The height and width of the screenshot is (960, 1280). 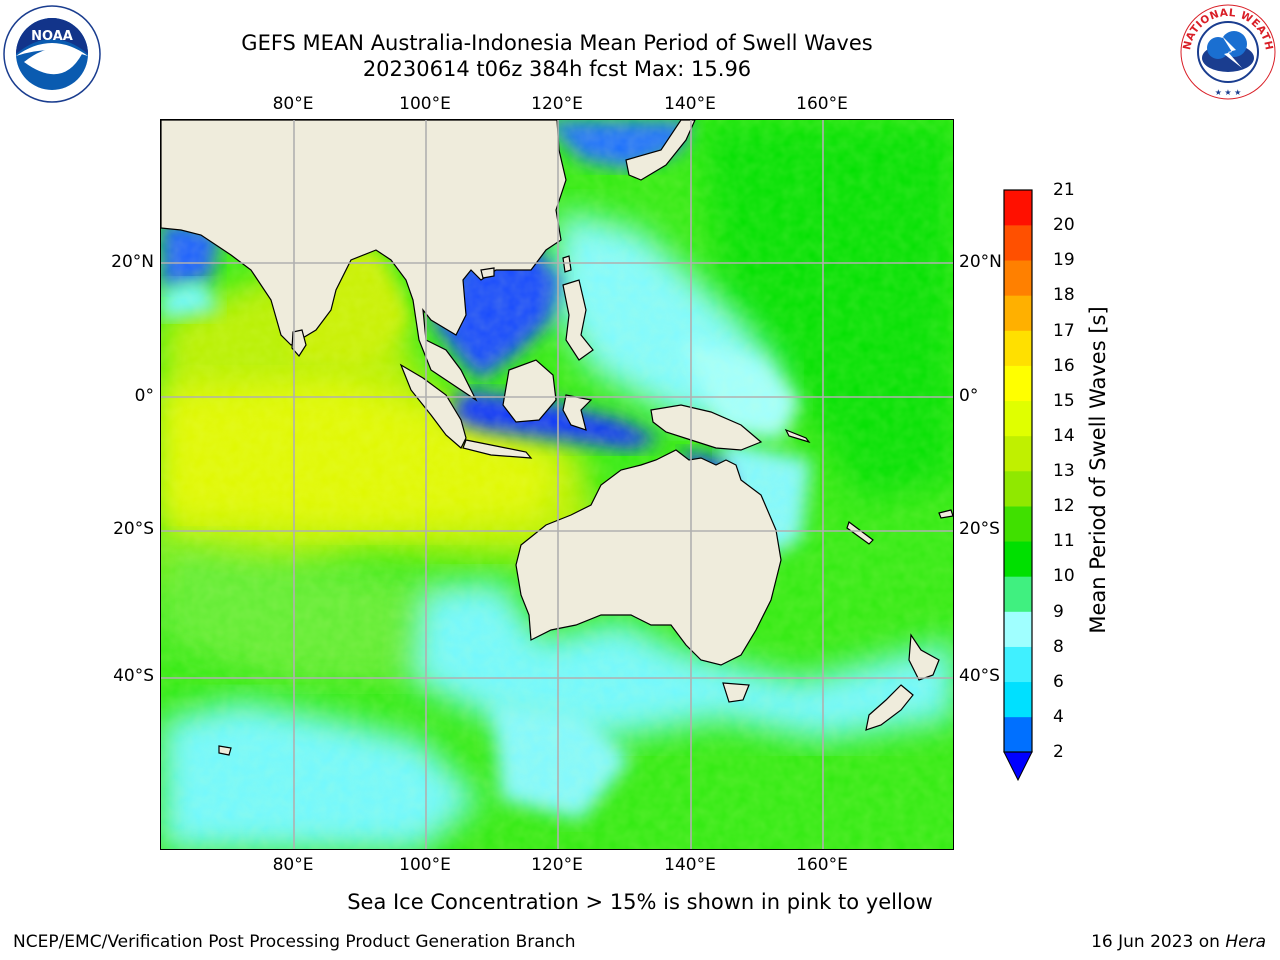 I want to click on lon-tick-top: 120°E, so click(x=557, y=104).